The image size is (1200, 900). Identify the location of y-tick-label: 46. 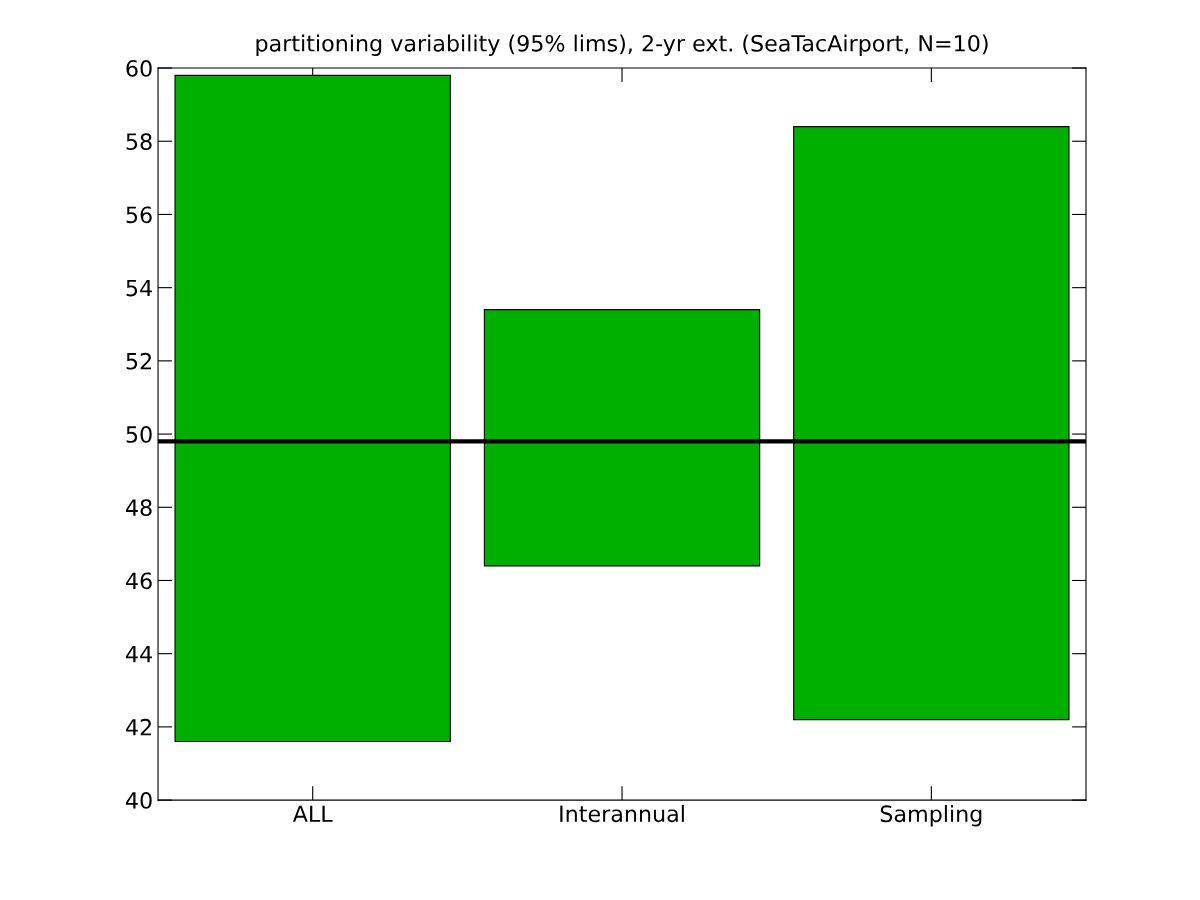
(138, 581).